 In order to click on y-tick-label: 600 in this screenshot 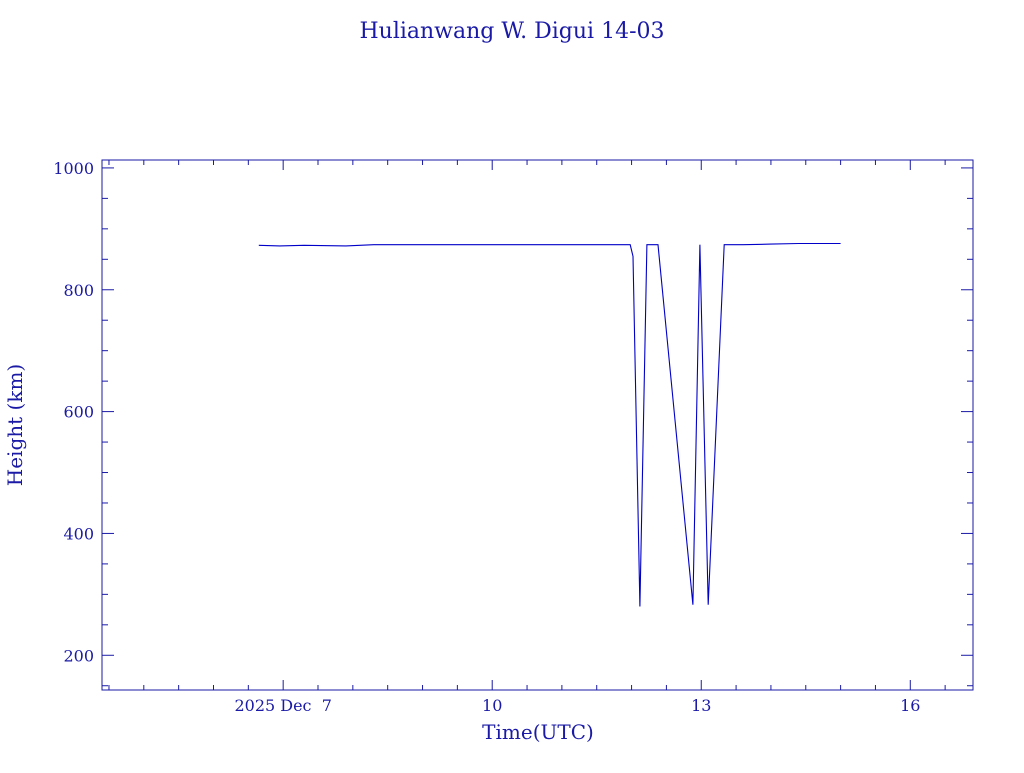, I will do `click(78, 412)`.